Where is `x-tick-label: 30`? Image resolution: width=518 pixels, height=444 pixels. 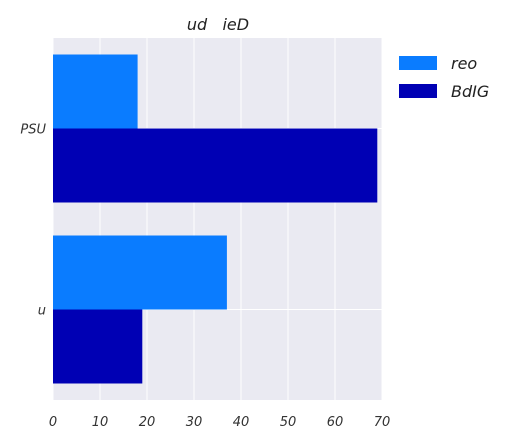
x-tick-label: 30 is located at coordinates (194, 422).